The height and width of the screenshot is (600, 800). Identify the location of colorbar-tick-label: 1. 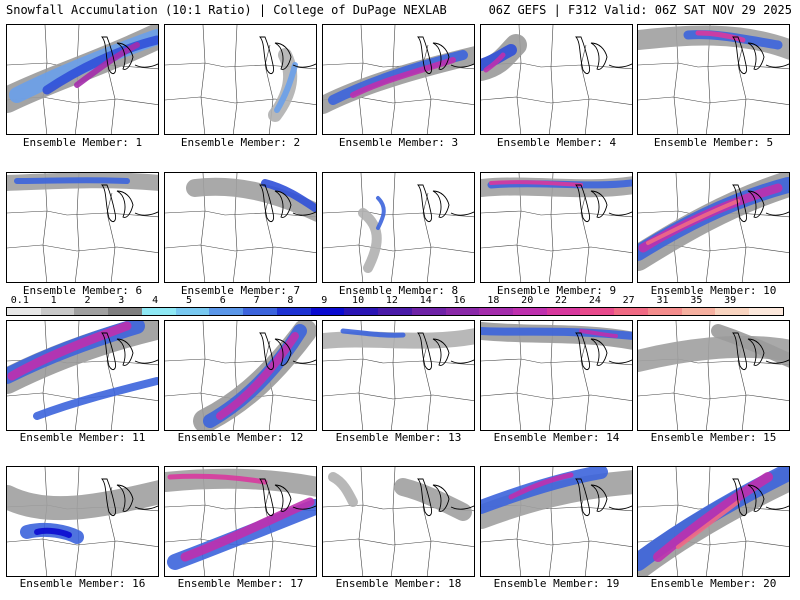
(53, 300).